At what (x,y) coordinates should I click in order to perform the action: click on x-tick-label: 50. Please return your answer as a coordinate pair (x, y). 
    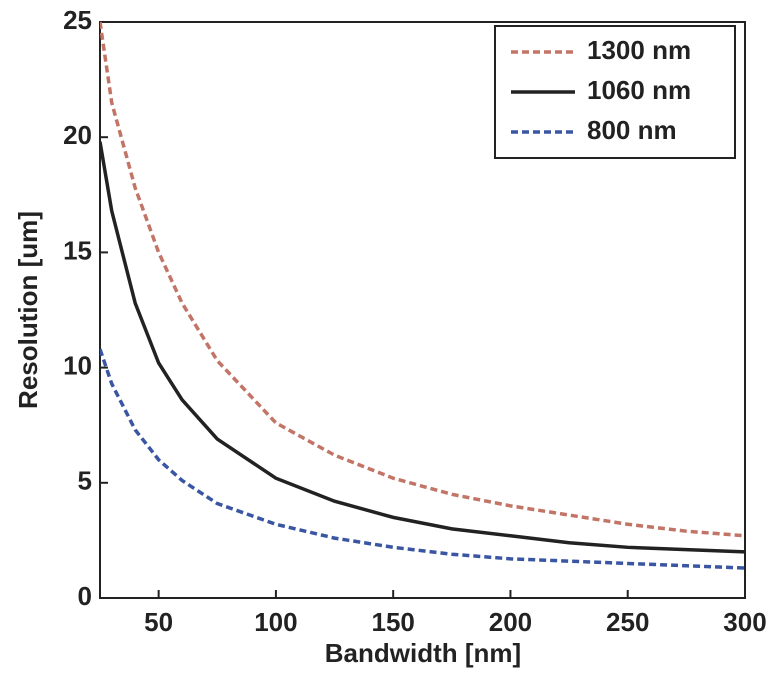
    Looking at the image, I should click on (158, 622).